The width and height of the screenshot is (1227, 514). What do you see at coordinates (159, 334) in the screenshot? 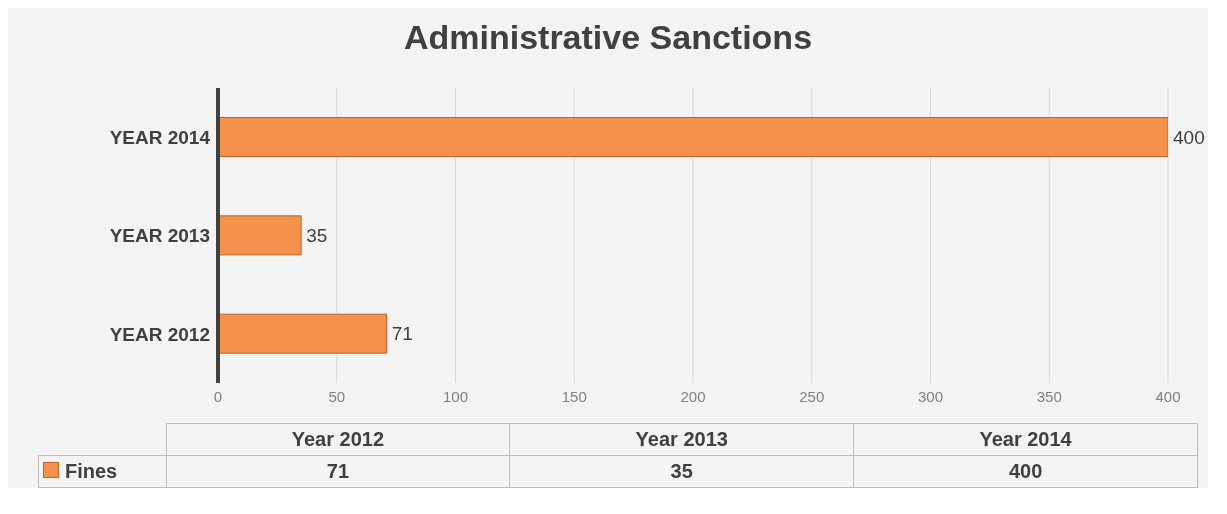
I see `y-tick-label: YEAR 2012` at bounding box center [159, 334].